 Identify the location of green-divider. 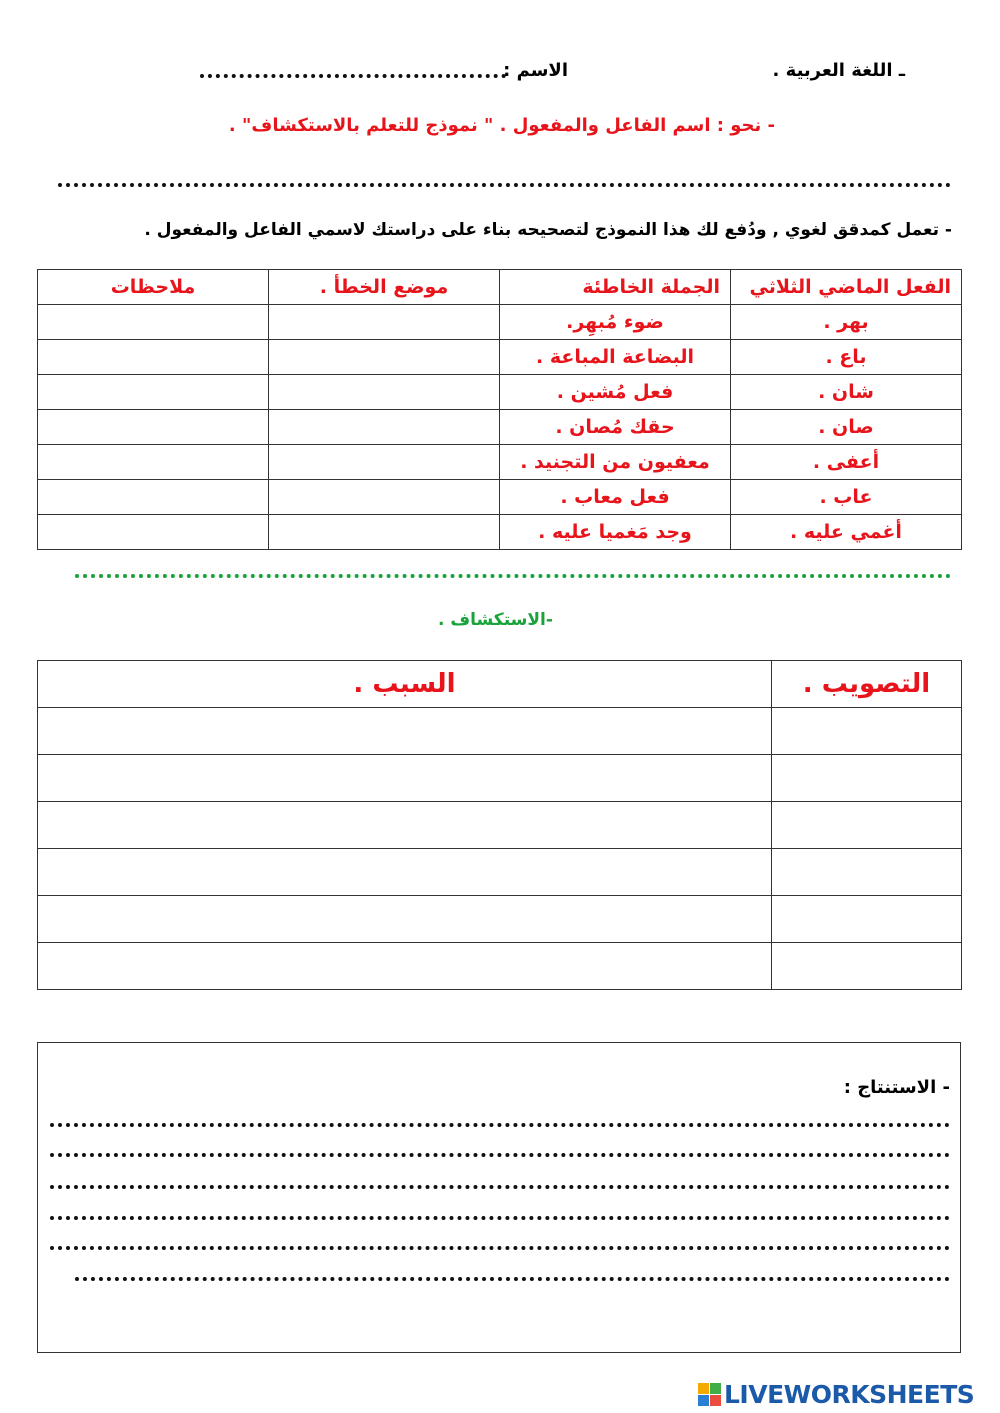
(513, 576).